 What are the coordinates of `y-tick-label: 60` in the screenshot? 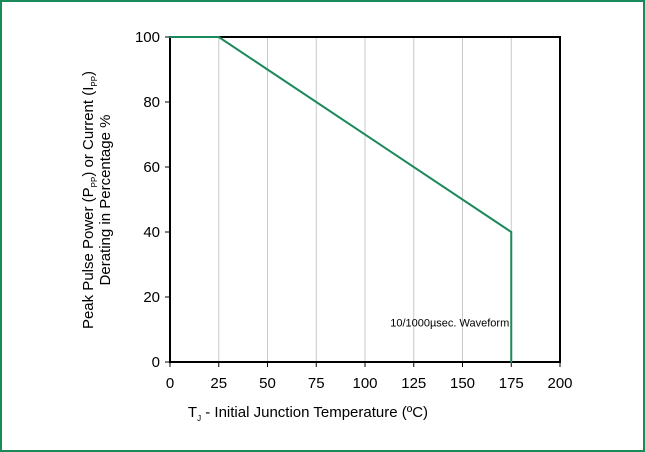 It's located at (151, 167).